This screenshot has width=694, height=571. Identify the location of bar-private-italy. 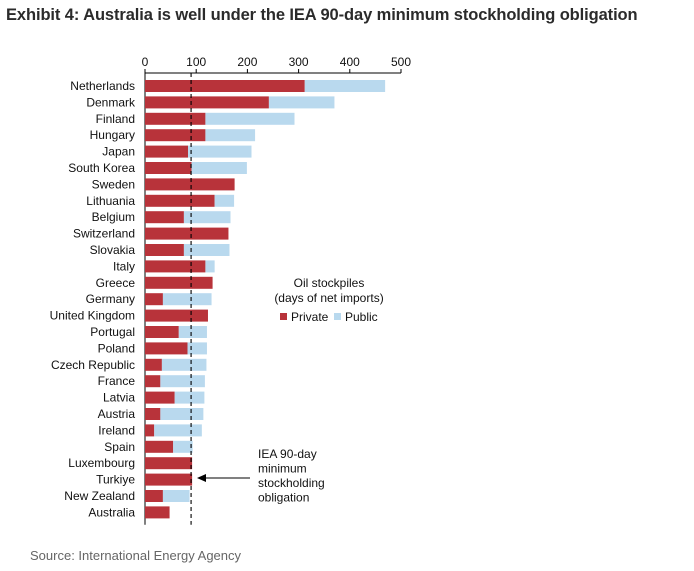
(175, 266).